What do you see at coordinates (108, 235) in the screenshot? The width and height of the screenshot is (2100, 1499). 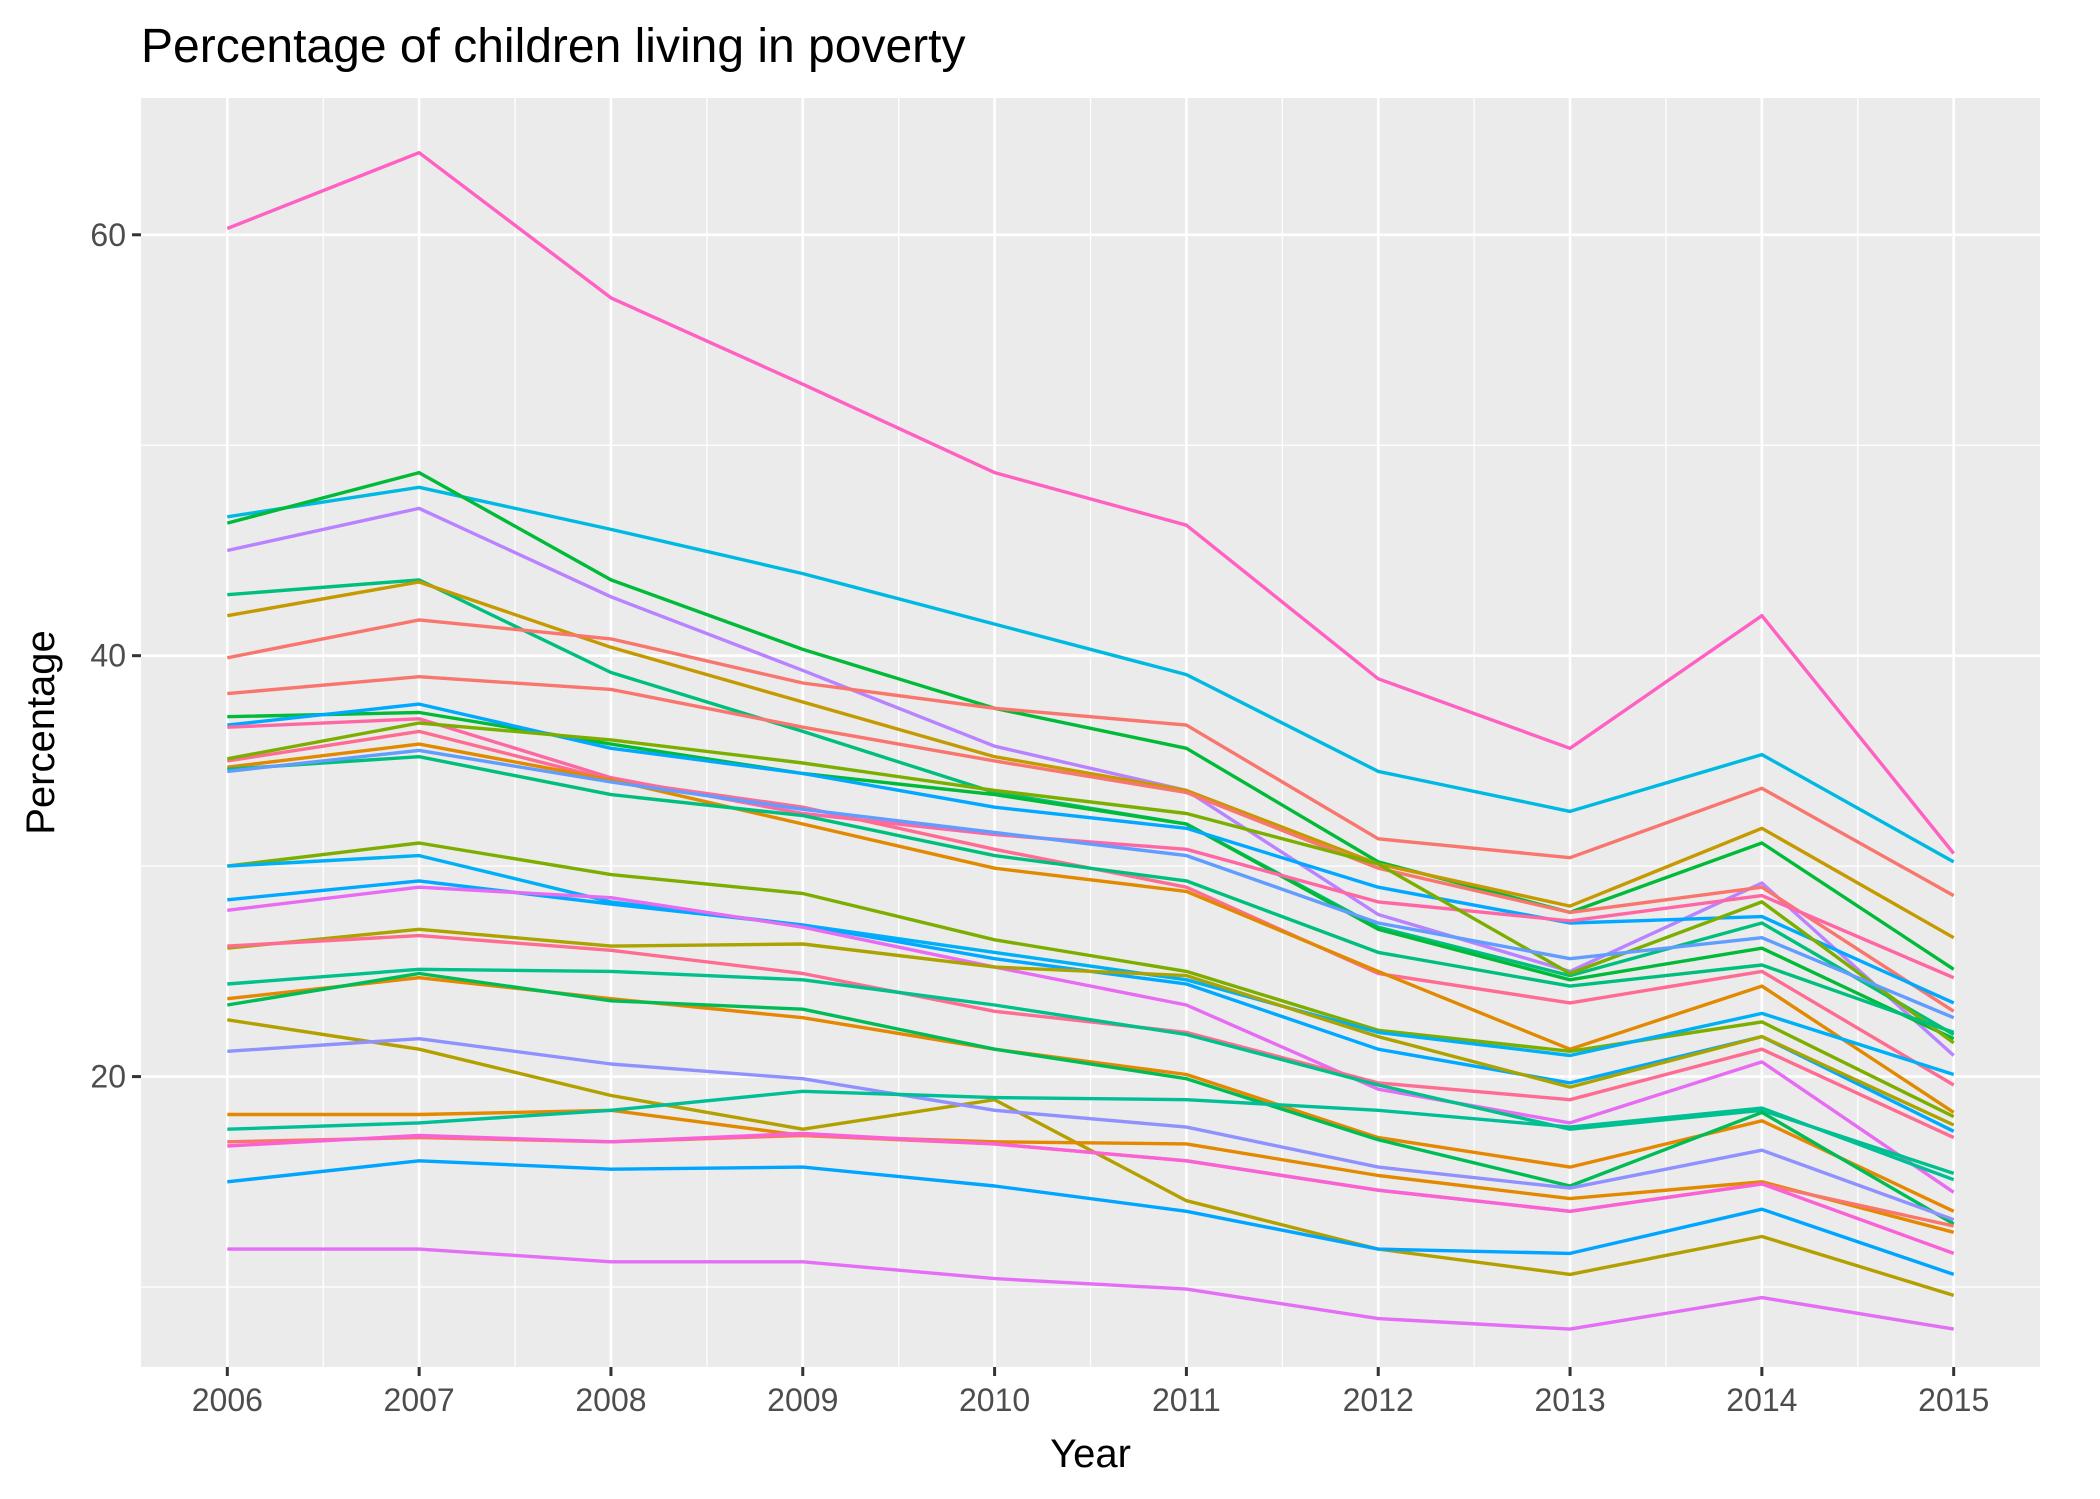 I see `y-tick-label: 60` at bounding box center [108, 235].